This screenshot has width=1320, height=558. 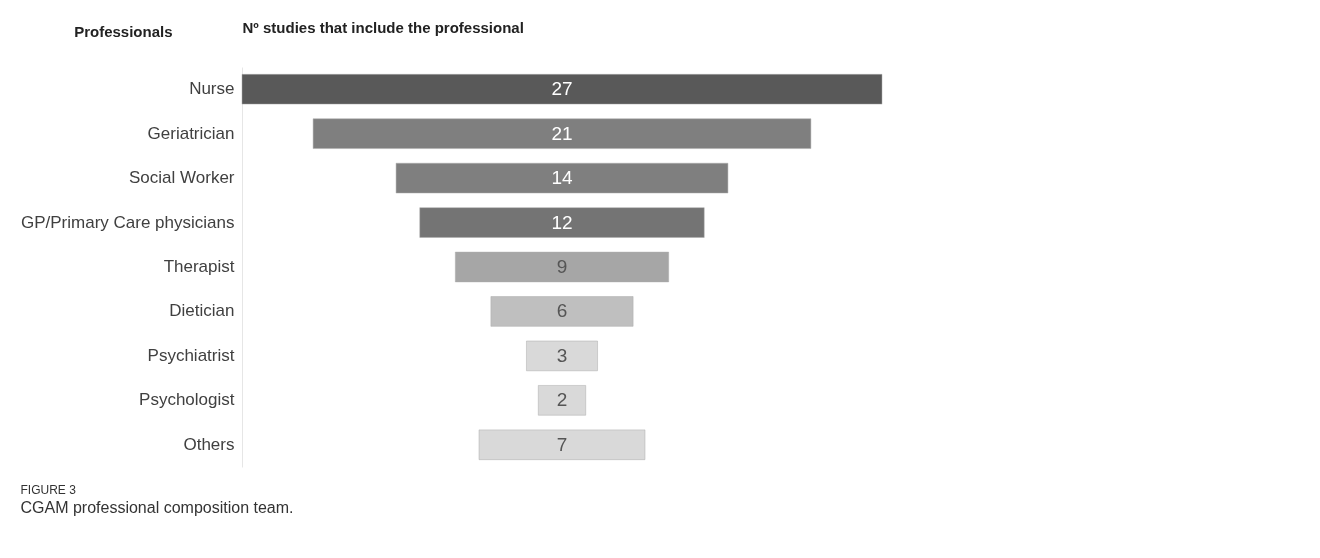 What do you see at coordinates (562, 266) in the screenshot?
I see `data-label: 9` at bounding box center [562, 266].